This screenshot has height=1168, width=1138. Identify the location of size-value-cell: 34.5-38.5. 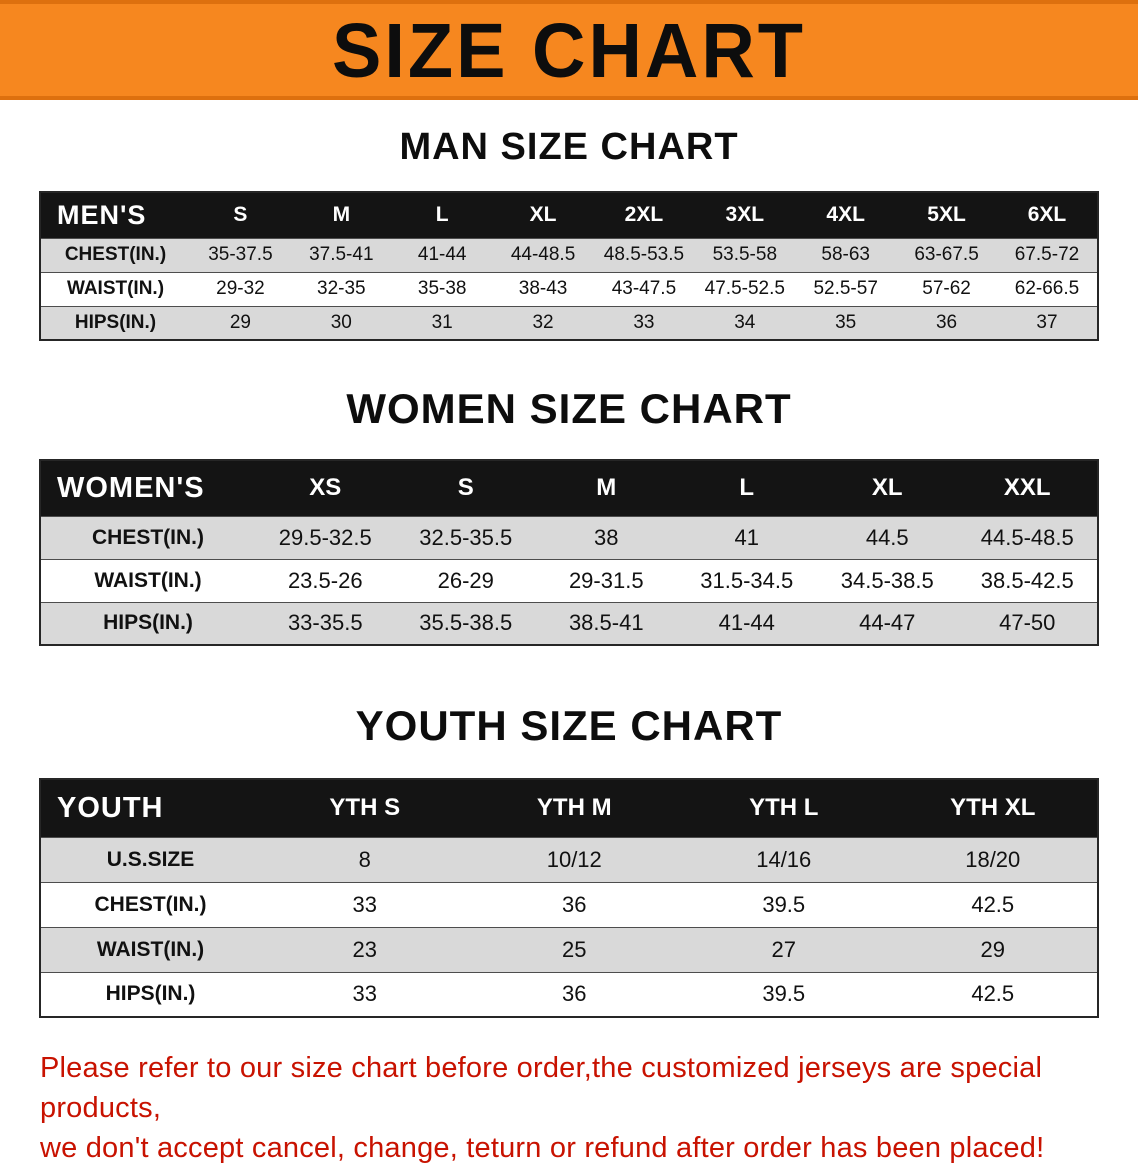
(887, 580).